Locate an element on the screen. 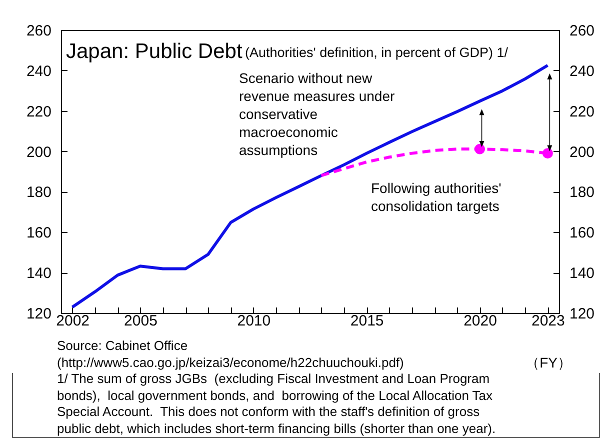  x-tick-label: 2002 is located at coordinates (73, 321).